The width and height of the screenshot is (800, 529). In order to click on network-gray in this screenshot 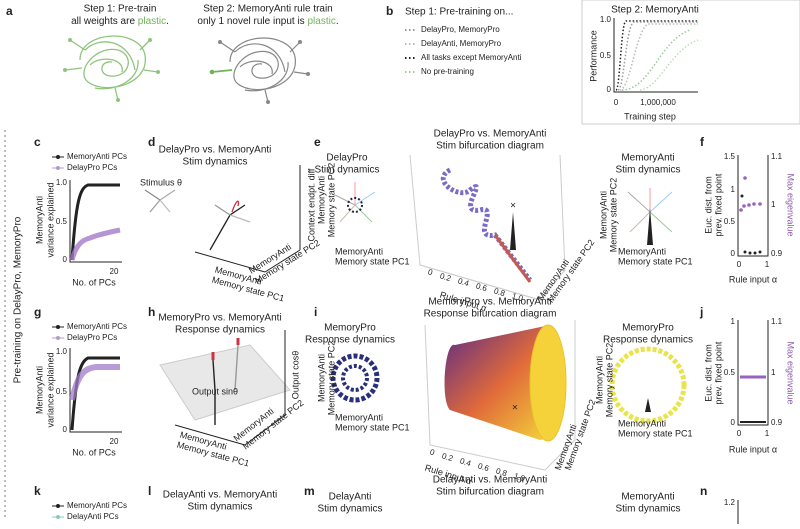, I will do `click(260, 70)`.